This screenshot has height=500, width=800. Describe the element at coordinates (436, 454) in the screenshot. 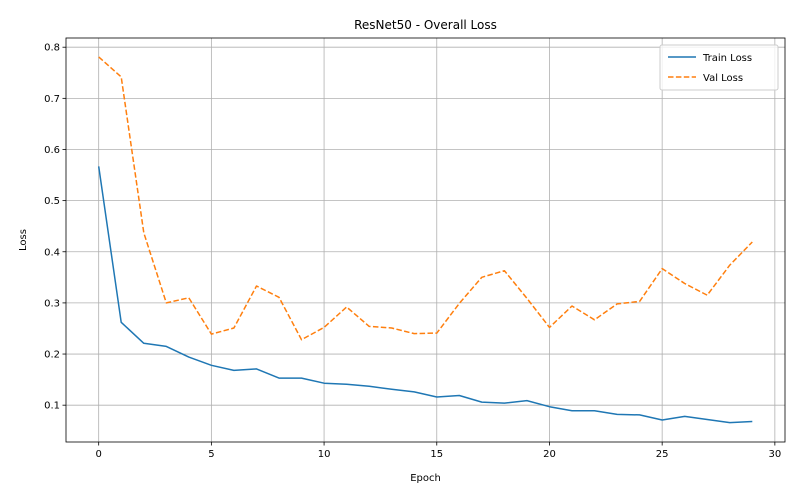

I see `x-tick-label: 15` at that location.